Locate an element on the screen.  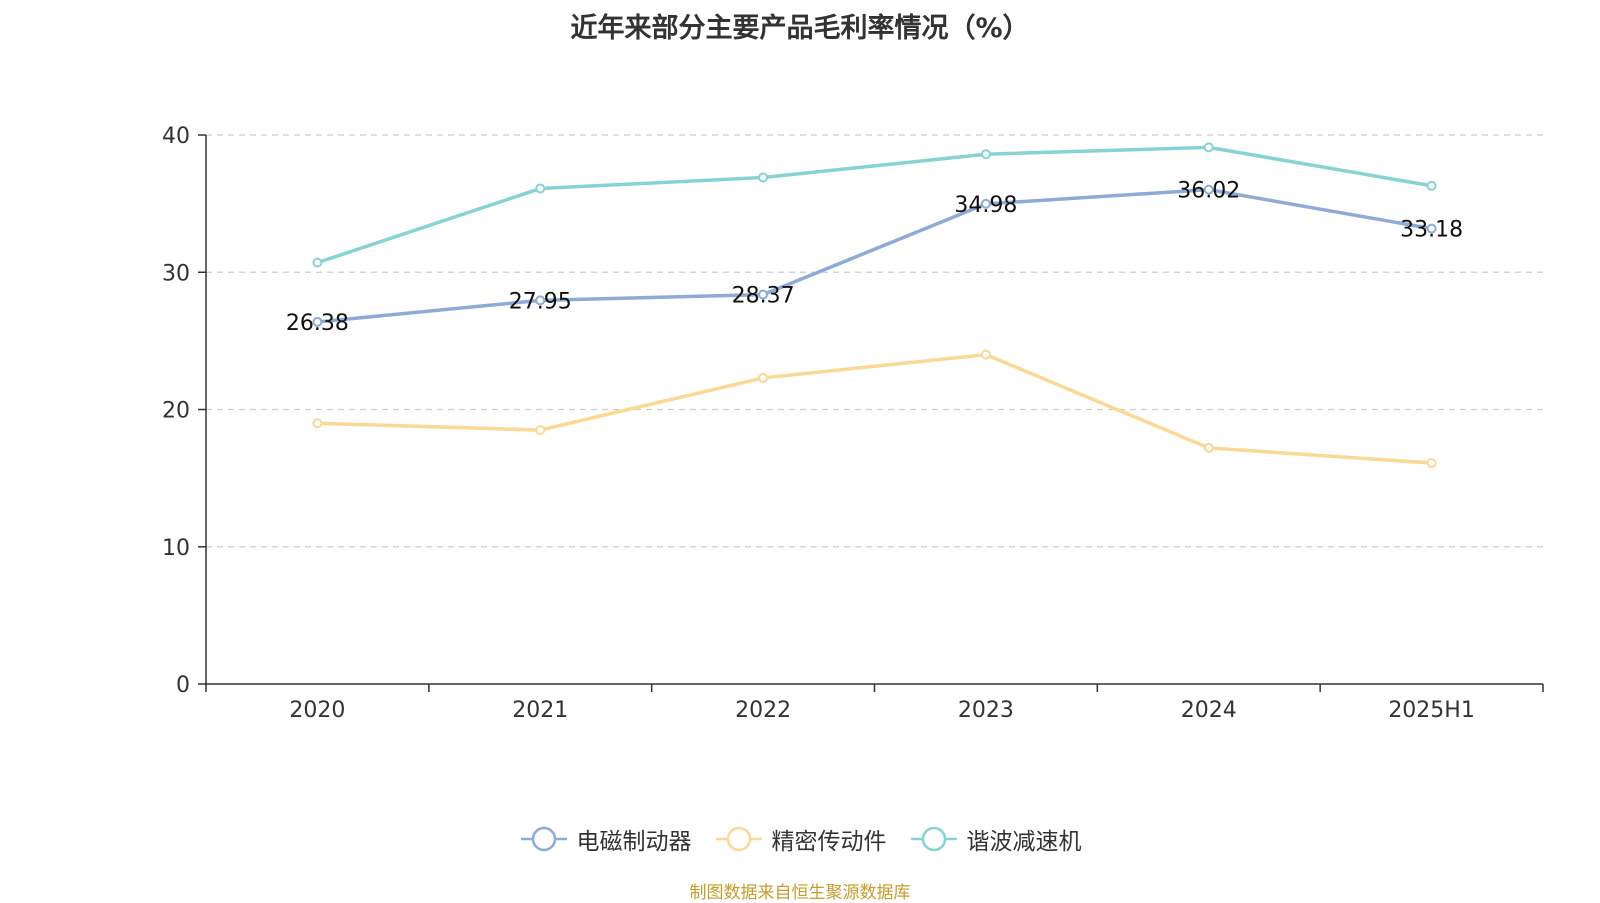
x-tick-label: 2025H1 is located at coordinates (1431, 710).